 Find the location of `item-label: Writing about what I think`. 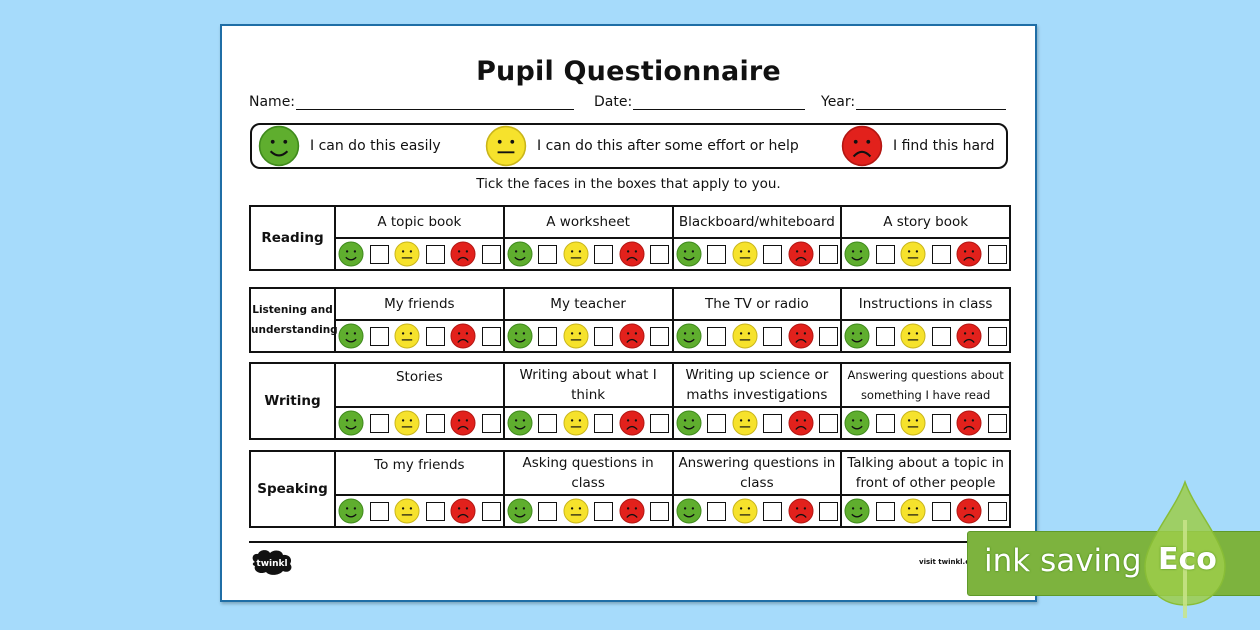

item-label: Writing about what I think is located at coordinates (588, 385).